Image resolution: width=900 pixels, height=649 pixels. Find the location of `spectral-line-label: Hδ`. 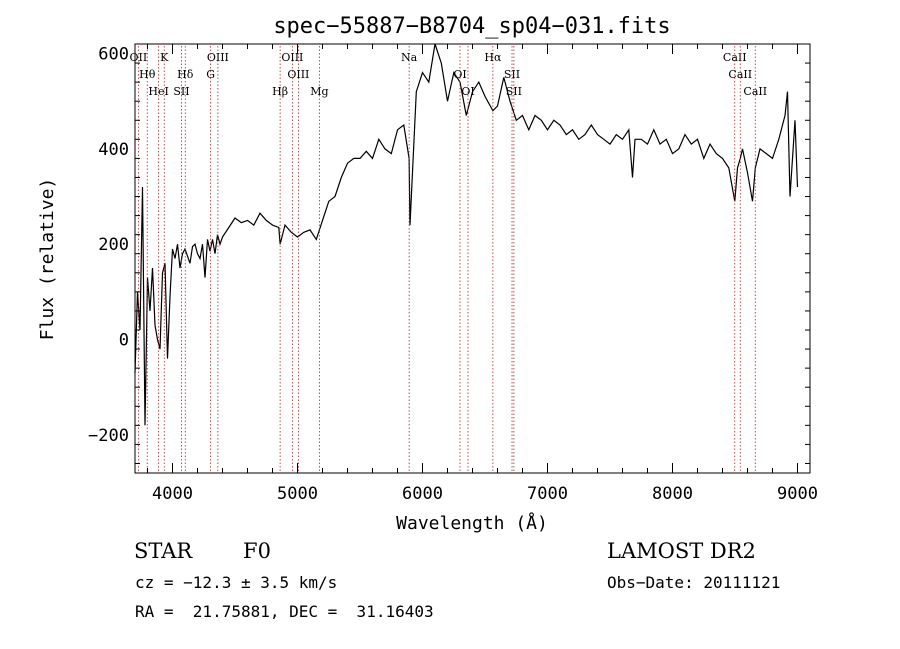

spectral-line-label: Hδ is located at coordinates (185, 74).